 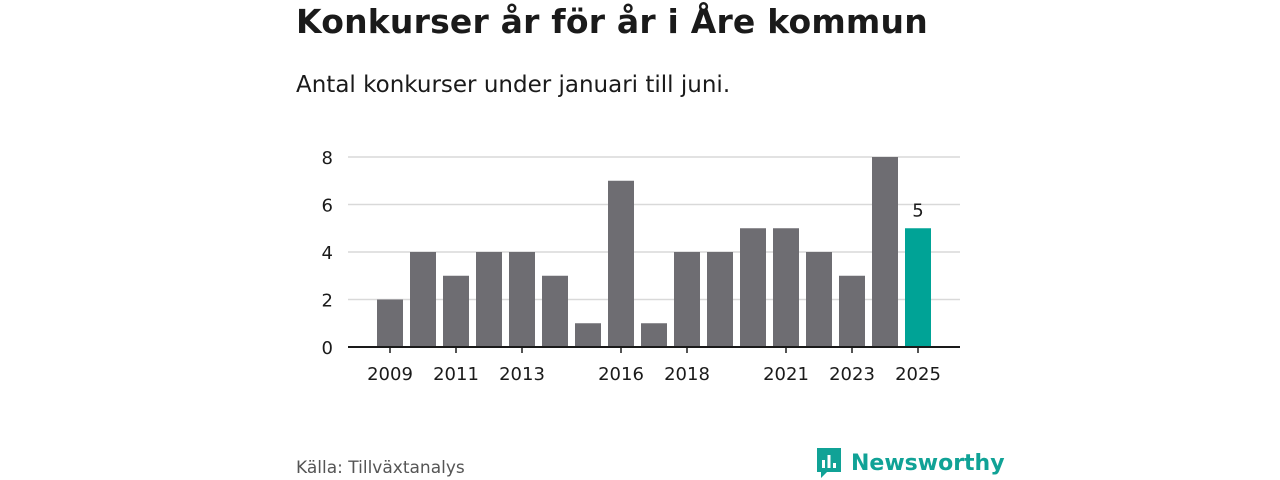 I want to click on bar-2010, so click(x=423, y=299).